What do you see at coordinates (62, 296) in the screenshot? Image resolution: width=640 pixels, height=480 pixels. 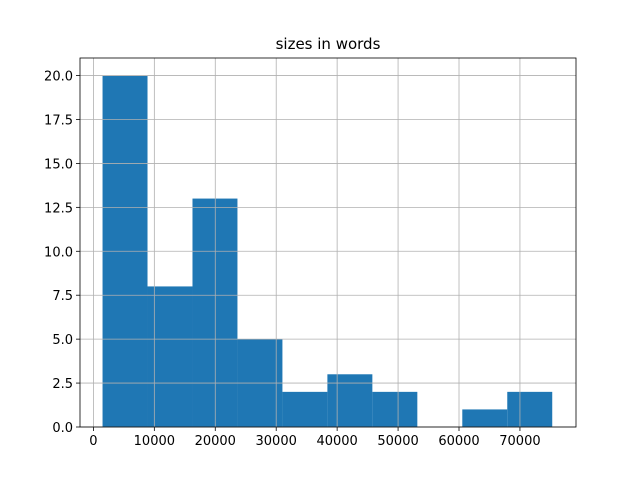 I see `y-tick-label: 7.5` at bounding box center [62, 296].